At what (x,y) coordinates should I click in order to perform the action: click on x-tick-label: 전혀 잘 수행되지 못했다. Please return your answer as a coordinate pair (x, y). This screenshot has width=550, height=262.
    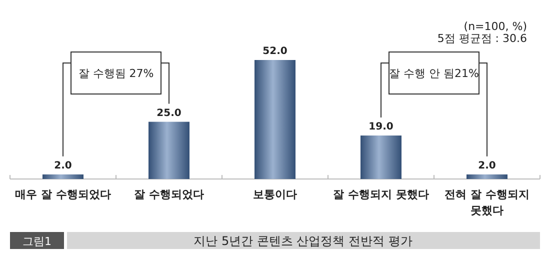
    Looking at the image, I should click on (487, 202).